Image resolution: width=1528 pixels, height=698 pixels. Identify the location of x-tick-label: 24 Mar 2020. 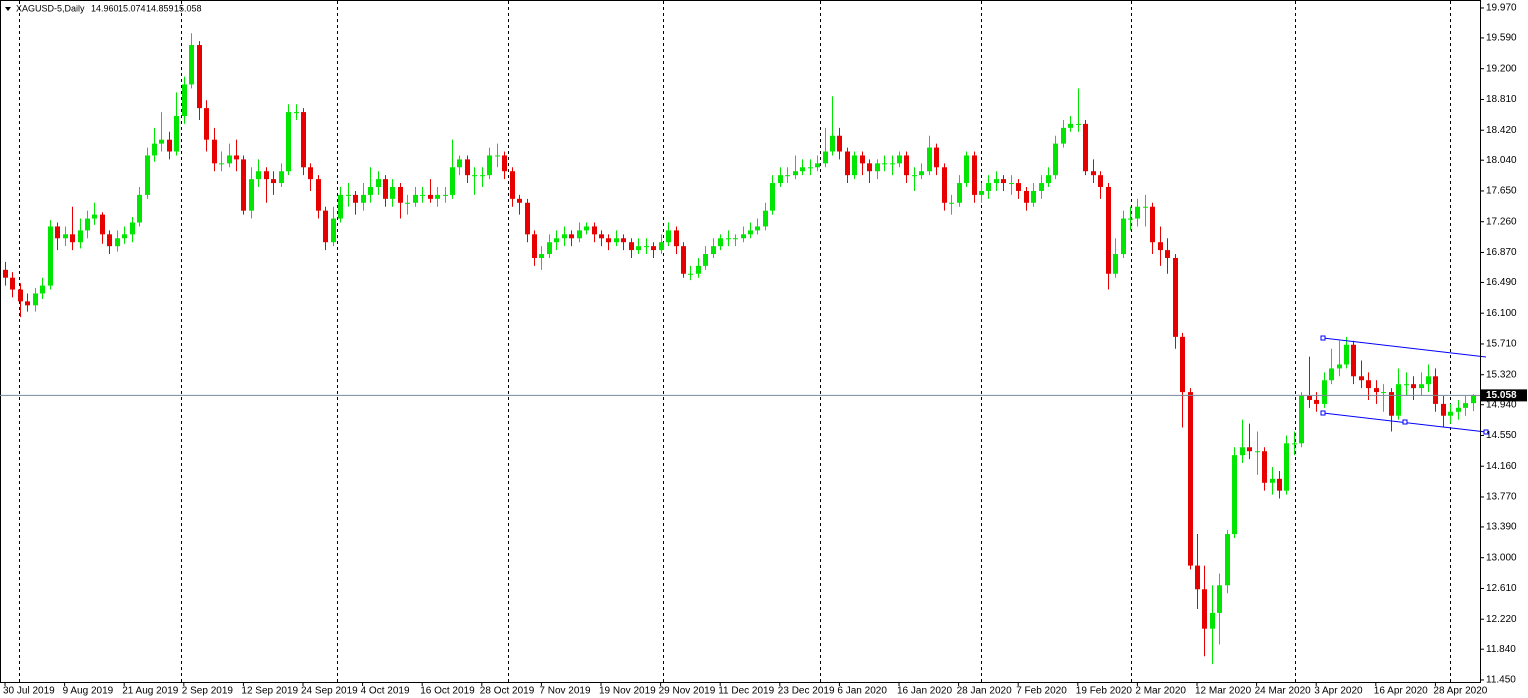
(1283, 691).